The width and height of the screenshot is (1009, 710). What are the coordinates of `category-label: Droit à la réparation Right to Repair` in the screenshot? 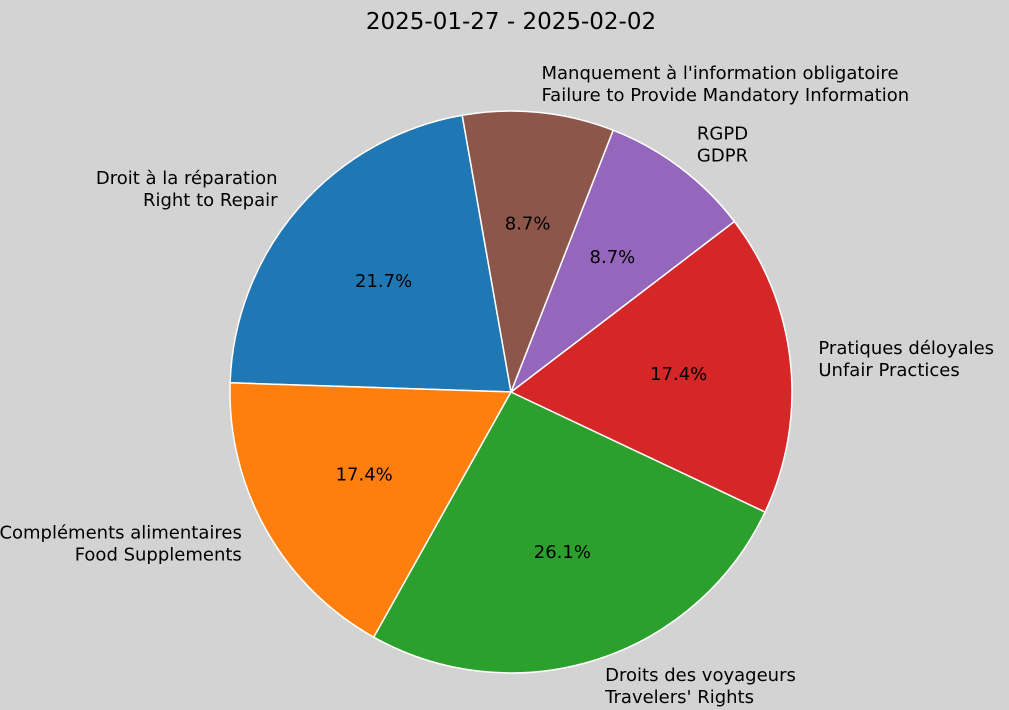 It's located at (187, 189).